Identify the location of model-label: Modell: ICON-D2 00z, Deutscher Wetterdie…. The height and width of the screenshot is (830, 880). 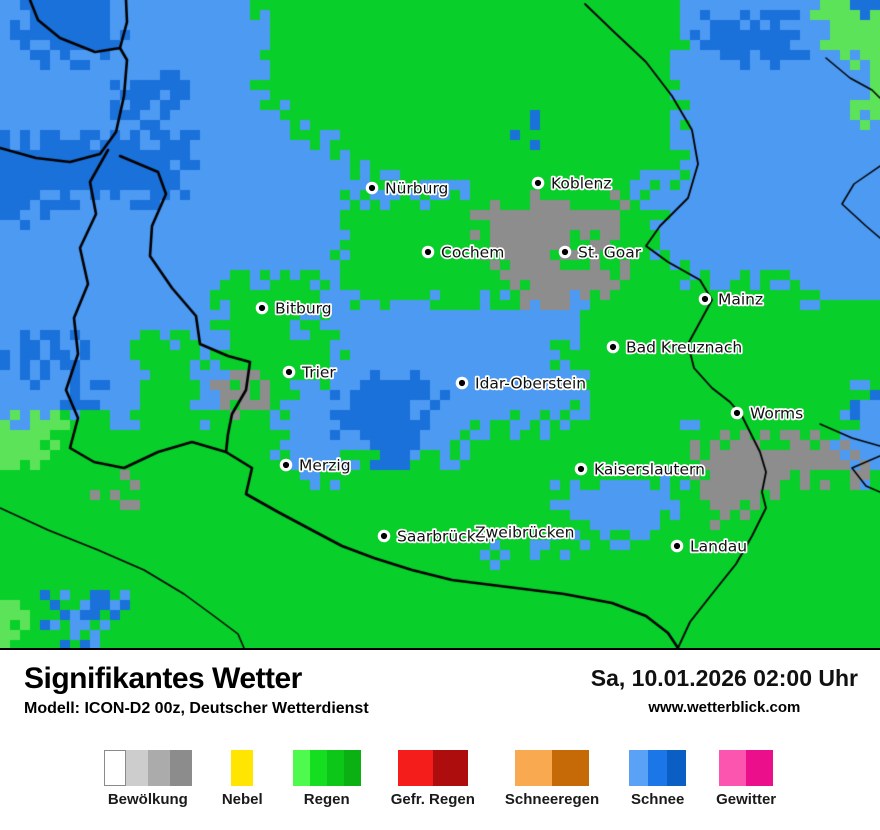
(196, 708).